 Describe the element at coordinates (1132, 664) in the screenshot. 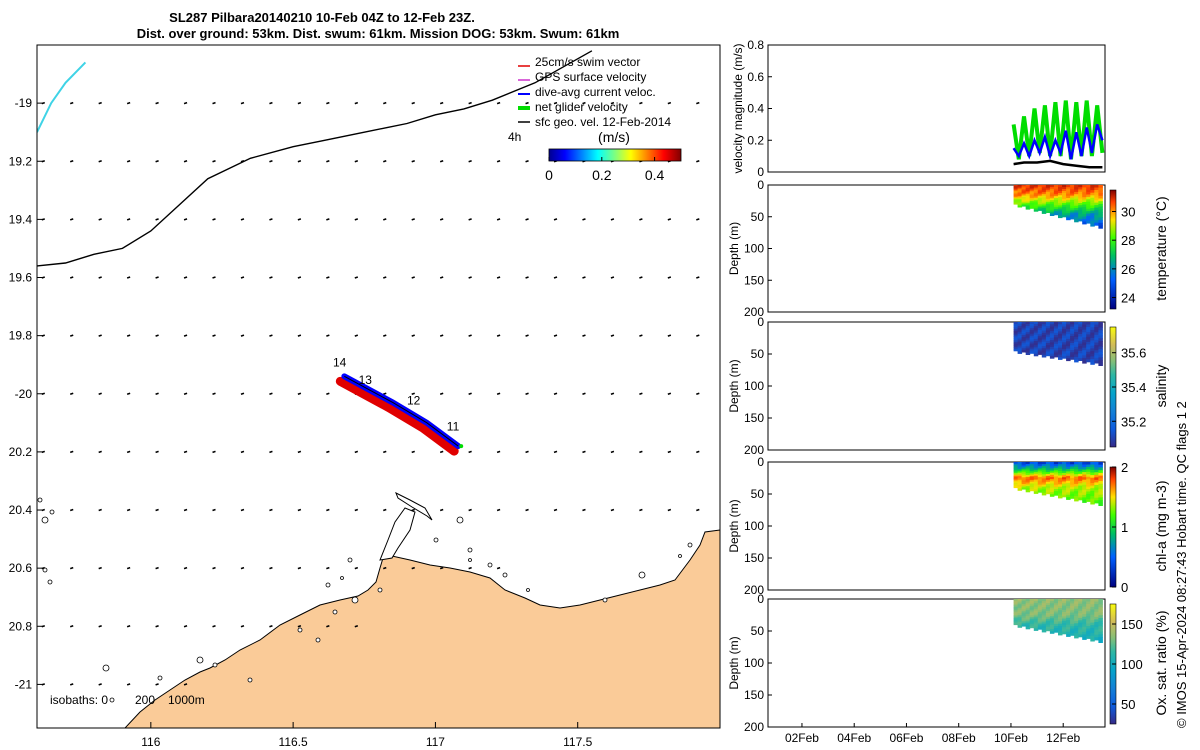

I see `oxygen-colorbar-tick-label: 100` at that location.